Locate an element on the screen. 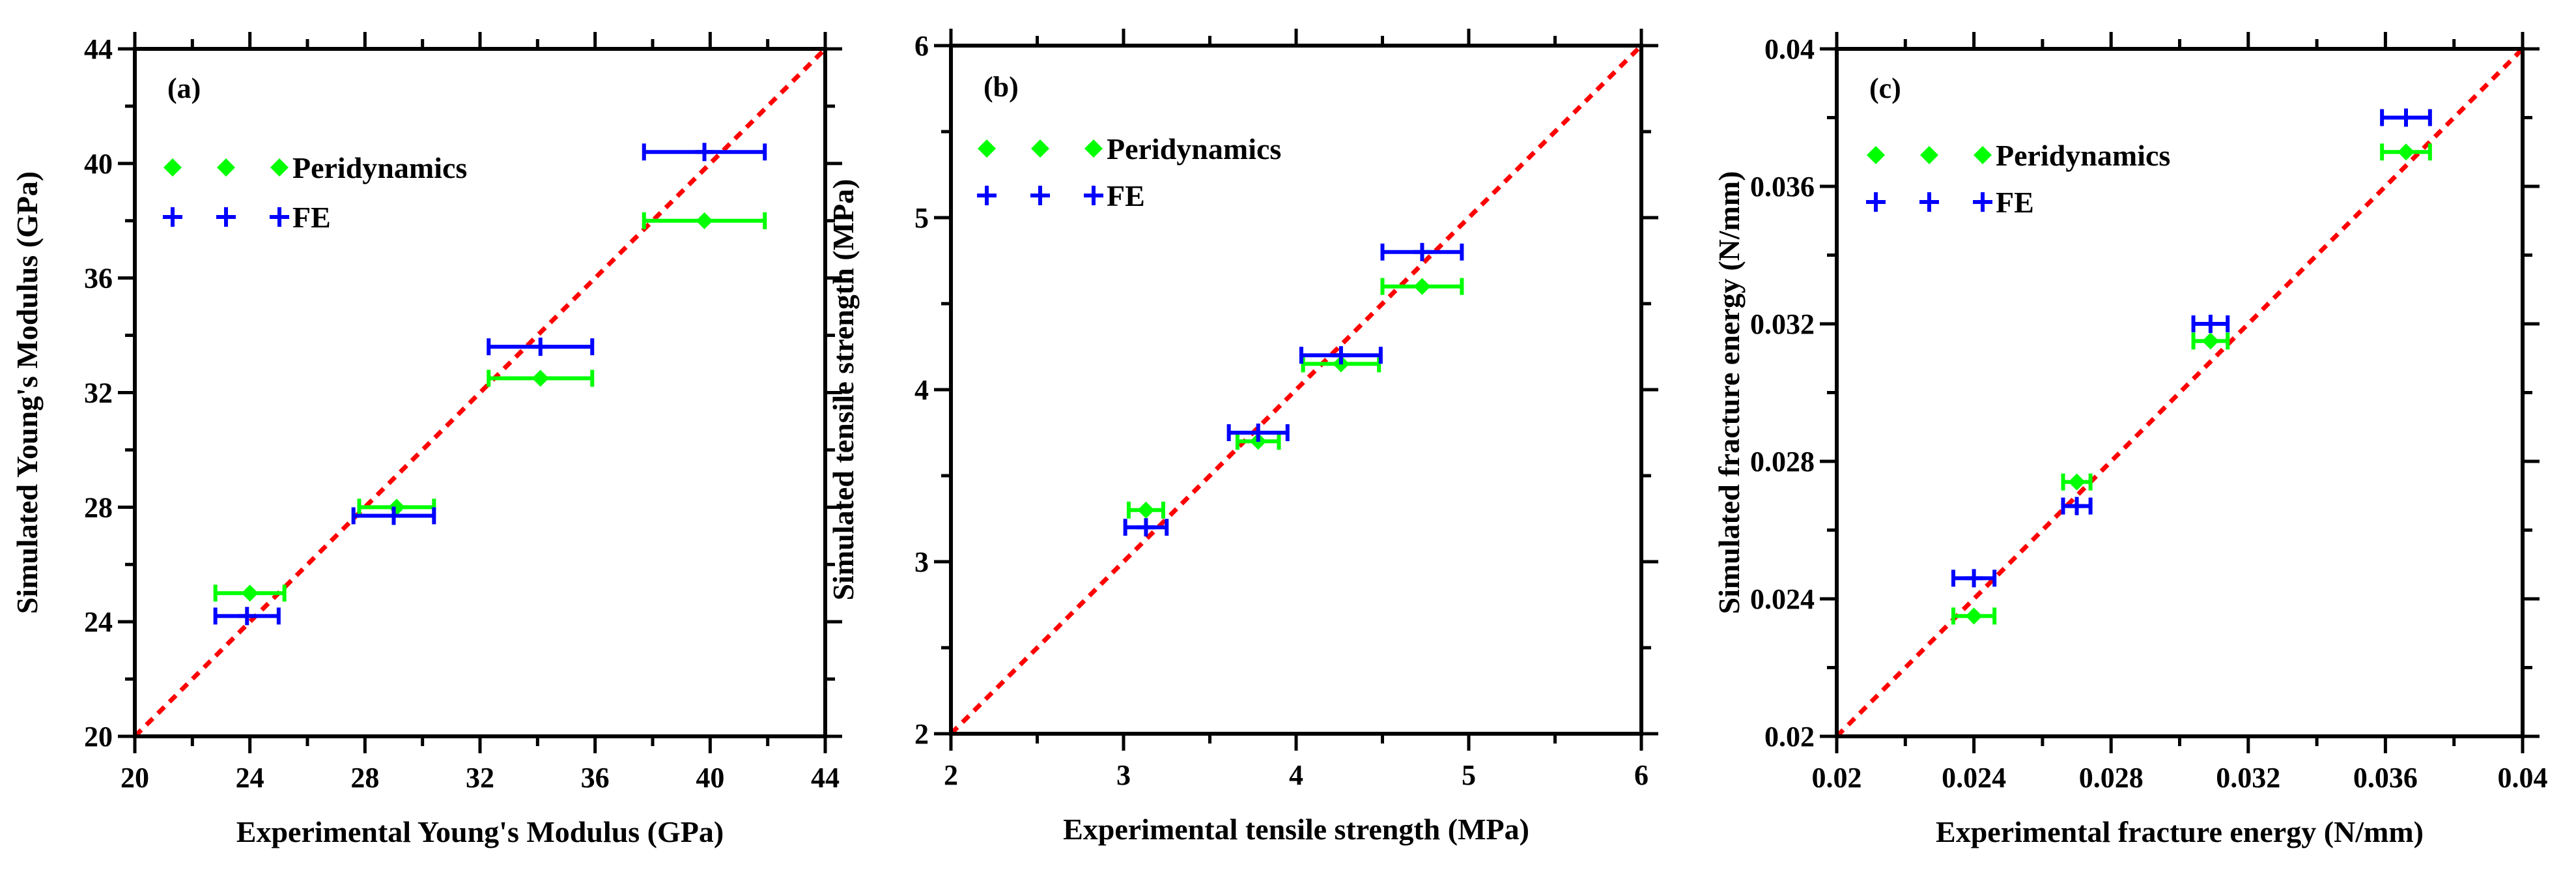  x-tick-label: 44 is located at coordinates (825, 778).